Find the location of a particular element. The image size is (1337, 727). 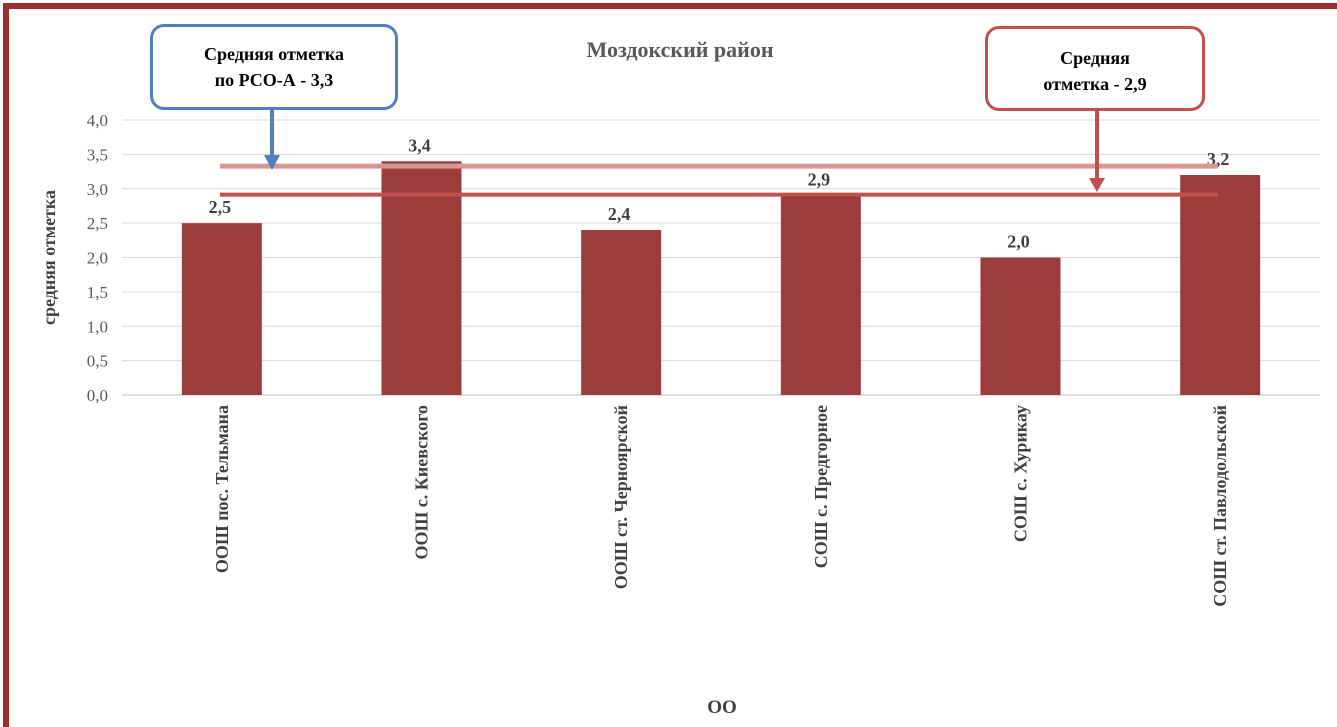

category-label: ООШ ст. Черноярской is located at coordinates (621, 497).